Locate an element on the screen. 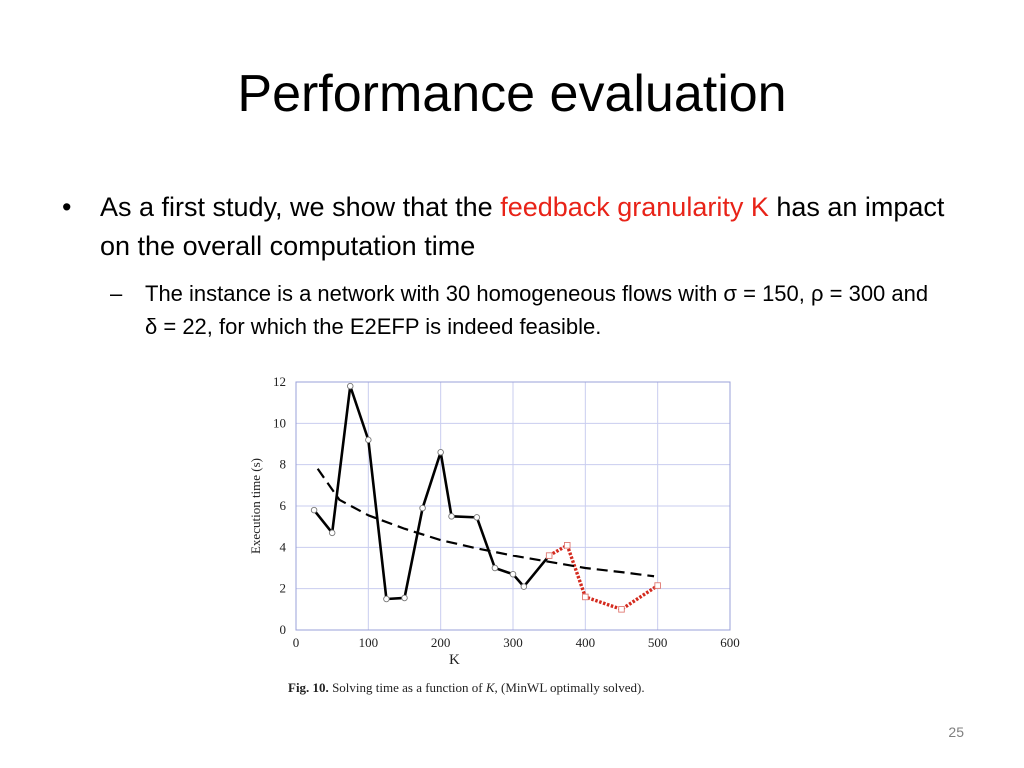 This screenshot has width=1024, height=768. y-tick-label: 8 is located at coordinates (283, 464).